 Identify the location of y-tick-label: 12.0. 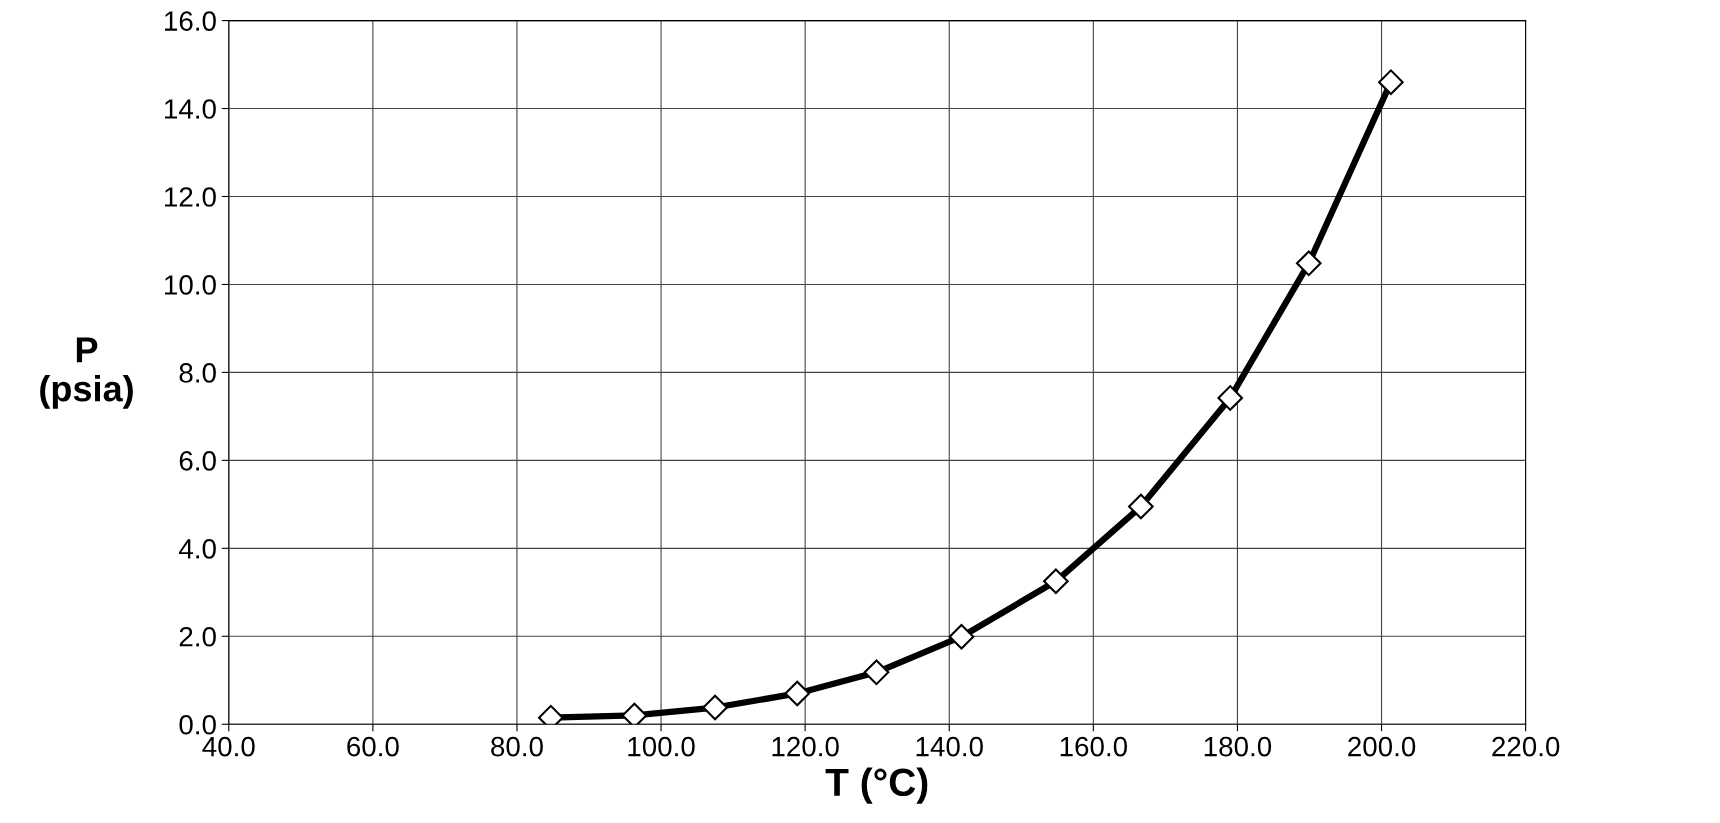
(190, 197).